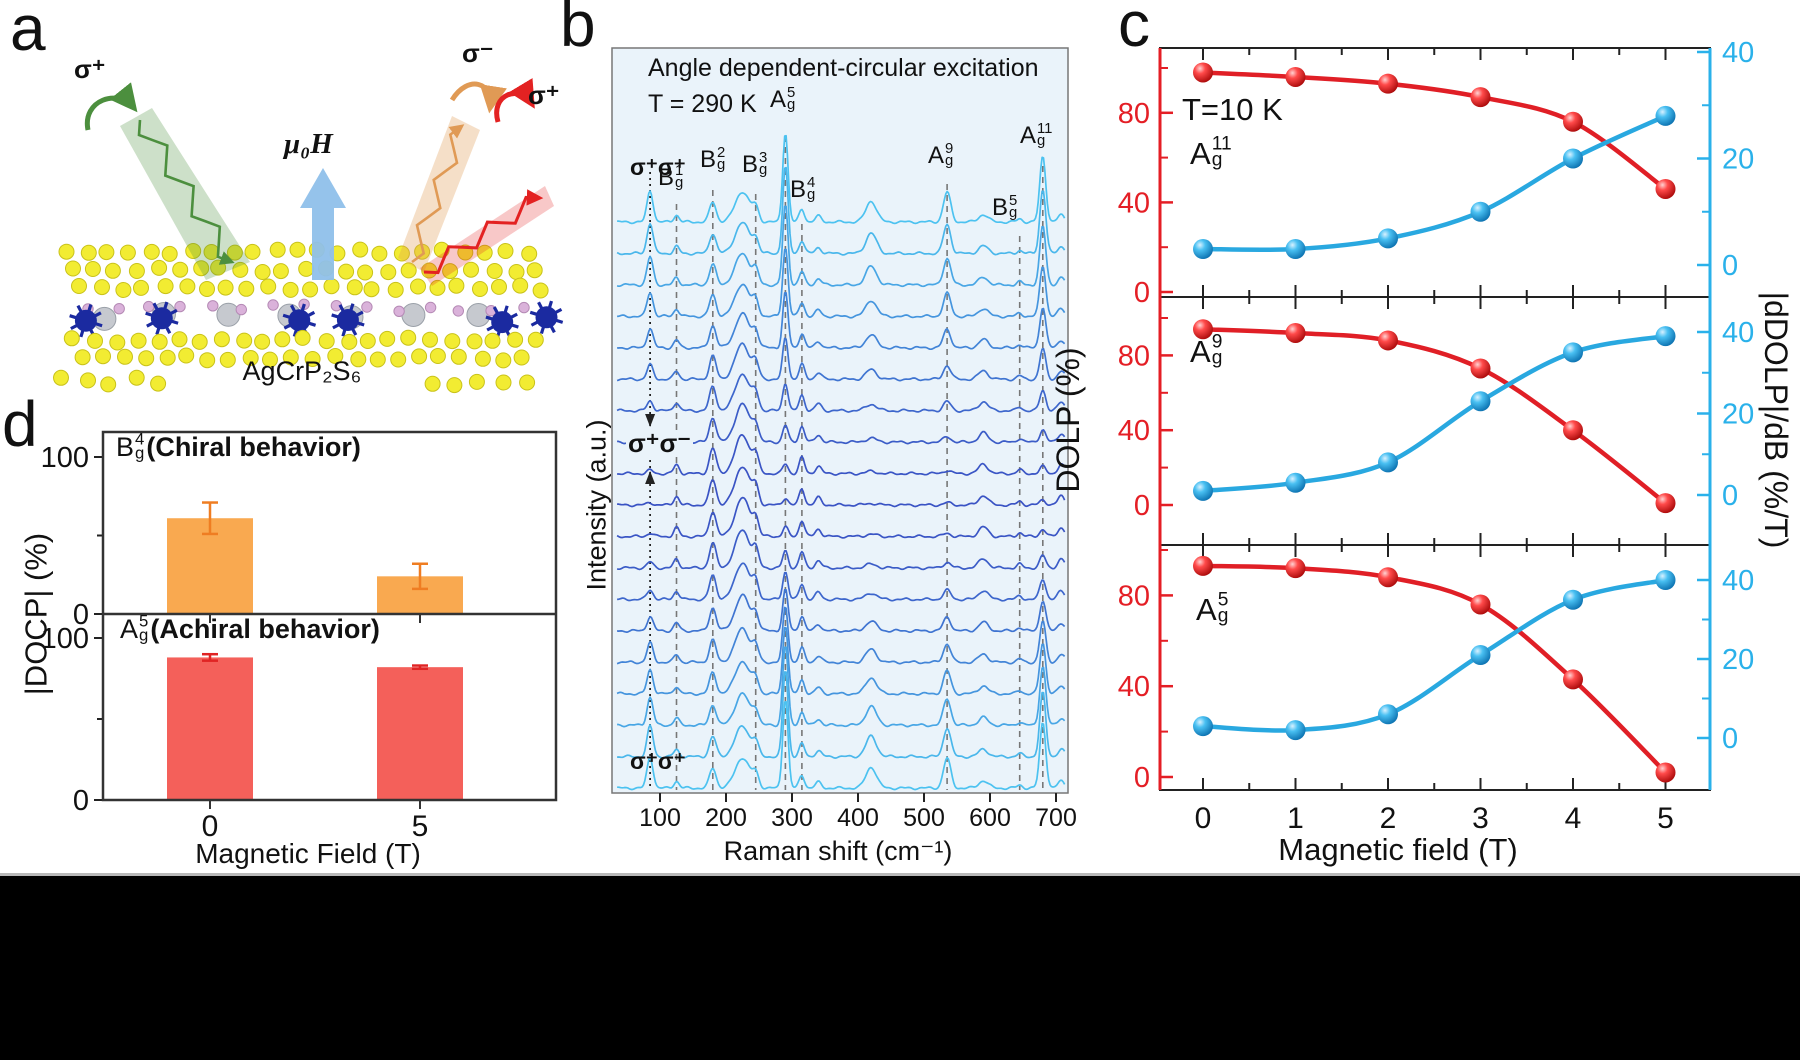 The width and height of the screenshot is (1800, 1060). Describe the element at coordinates (650, 477) in the screenshot. I see `arrow-up-icon` at that location.